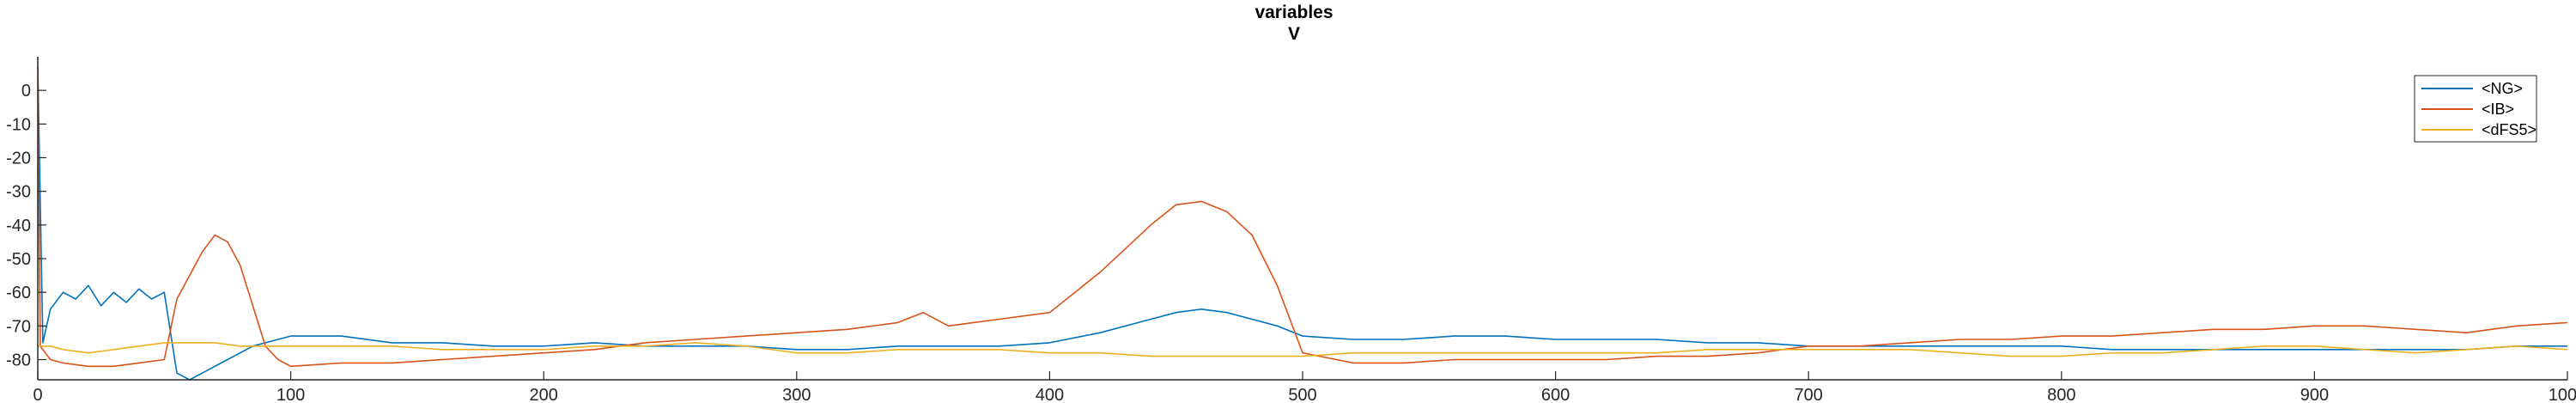 This screenshot has width=2576, height=403. Describe the element at coordinates (26, 91) in the screenshot. I see `y-tick-label: 0` at that location.